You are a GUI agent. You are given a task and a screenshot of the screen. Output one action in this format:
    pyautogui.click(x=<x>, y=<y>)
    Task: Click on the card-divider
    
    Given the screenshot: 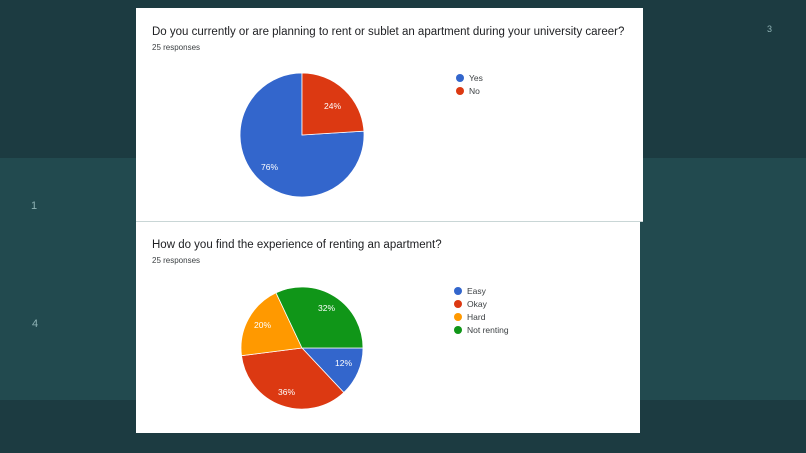 What is the action you would take?
    pyautogui.click(x=389, y=221)
    